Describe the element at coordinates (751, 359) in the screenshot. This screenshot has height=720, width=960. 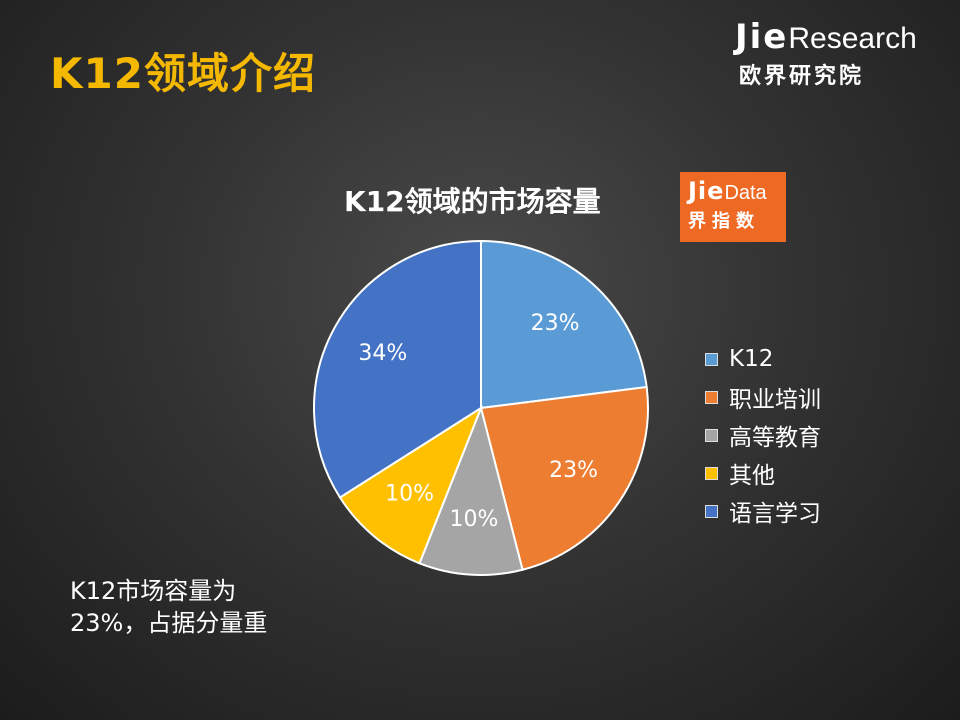
I see `legend-label: K12` at that location.